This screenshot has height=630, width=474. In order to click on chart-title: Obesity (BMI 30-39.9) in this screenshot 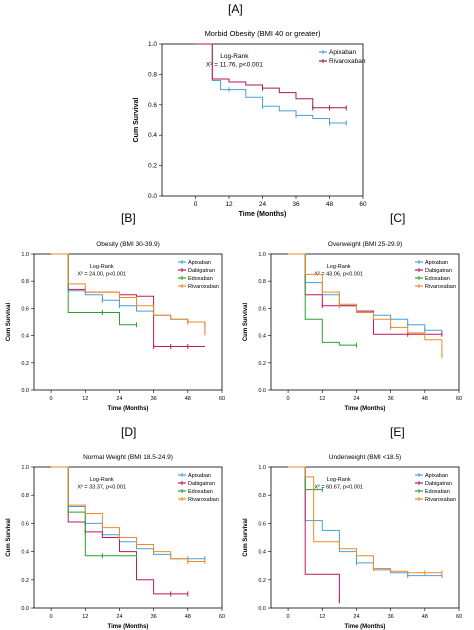, I will do `click(128, 244)`.